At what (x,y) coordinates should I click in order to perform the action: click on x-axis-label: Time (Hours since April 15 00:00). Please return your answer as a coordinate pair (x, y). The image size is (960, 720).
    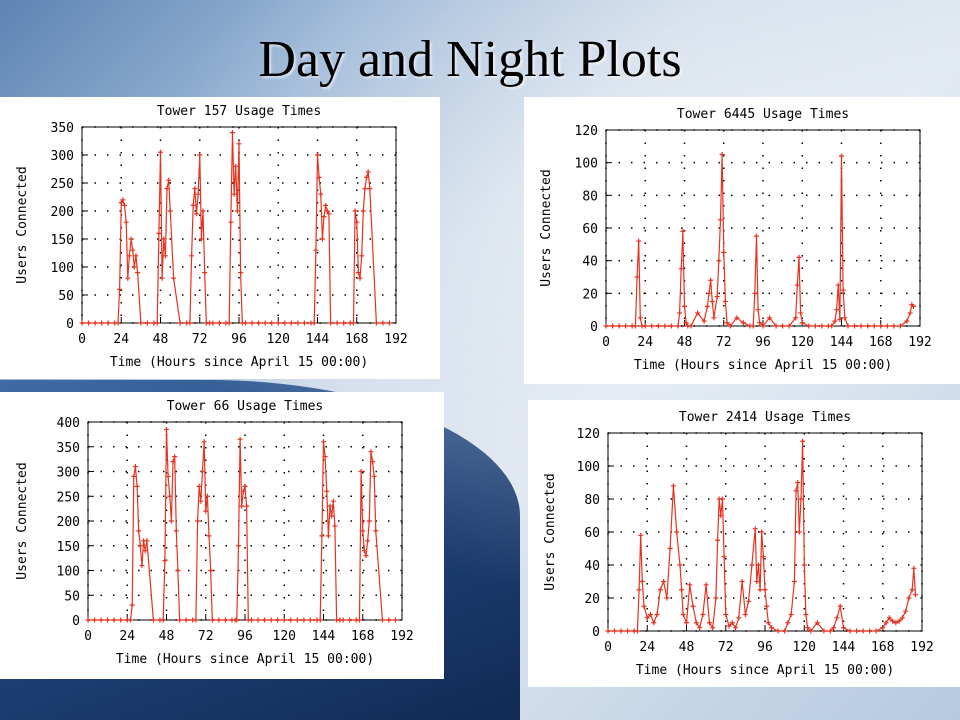
    Looking at the image, I should click on (245, 659).